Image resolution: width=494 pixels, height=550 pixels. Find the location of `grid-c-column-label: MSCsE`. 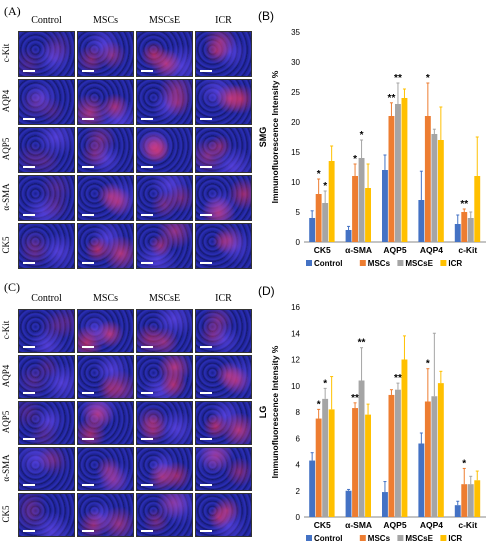

grid-c-column-label: MSCsE is located at coordinates (164, 298).